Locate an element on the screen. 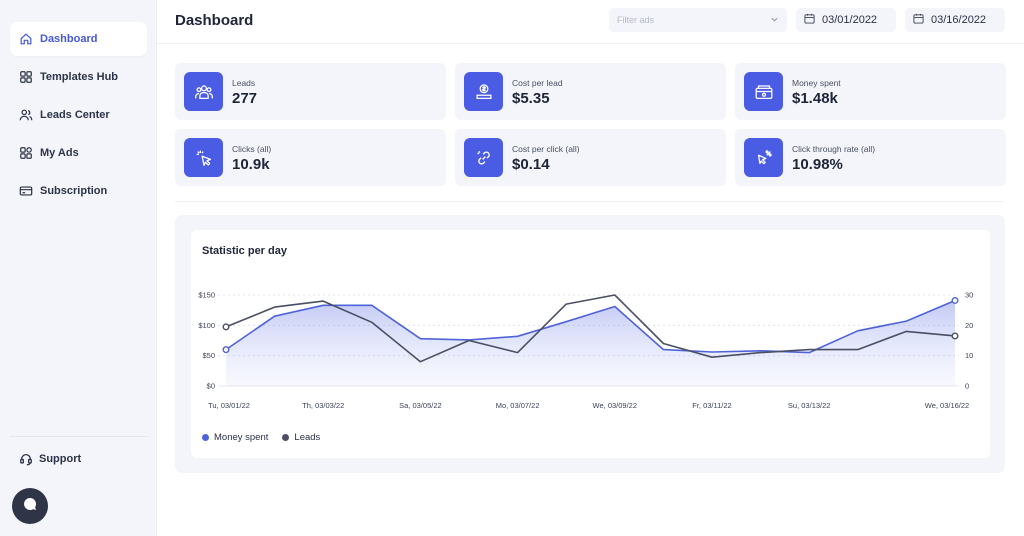 This screenshot has width=1024, height=536. kpi-card-cost-per-lead: Cost per lead $5.35 is located at coordinates (590, 91).